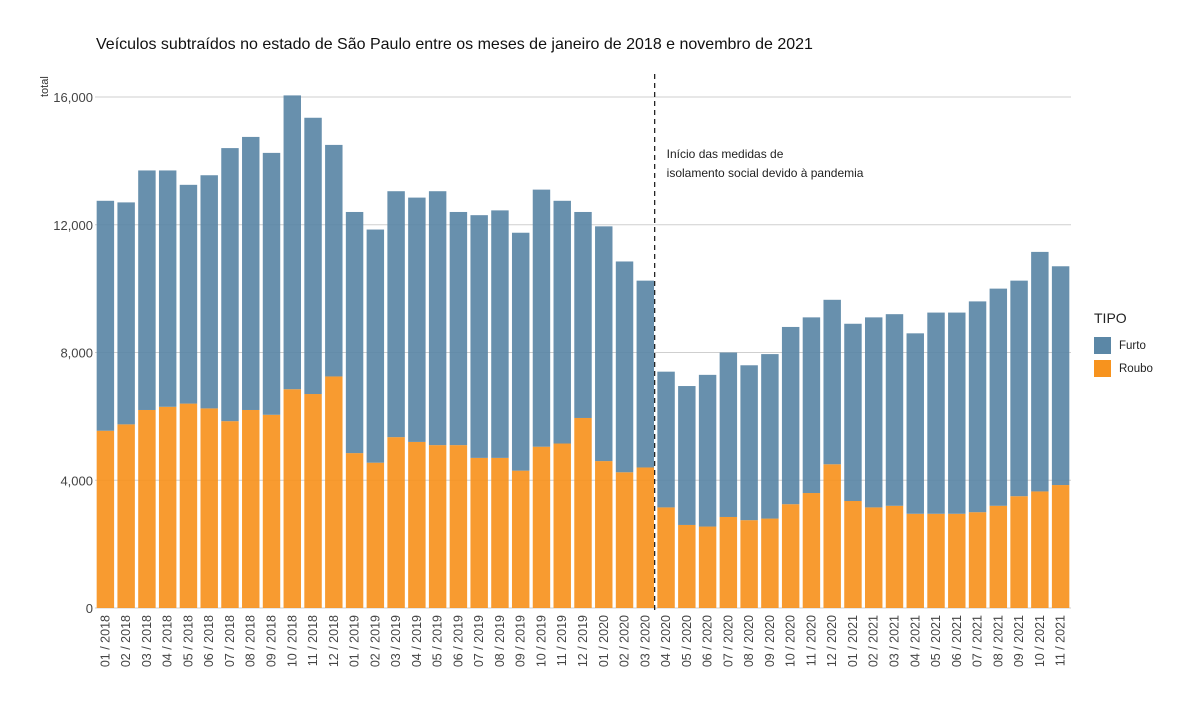 The height and width of the screenshot is (726, 1200). I want to click on x-tick-label: 04 / 2019, so click(417, 641).